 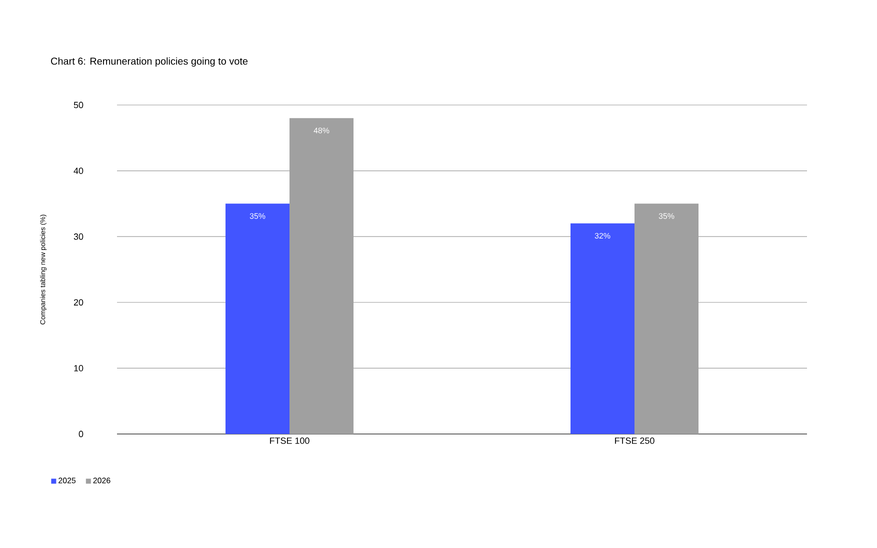 What do you see at coordinates (290, 441) in the screenshot?
I see `x-tick-label: FTSE 100` at bounding box center [290, 441].